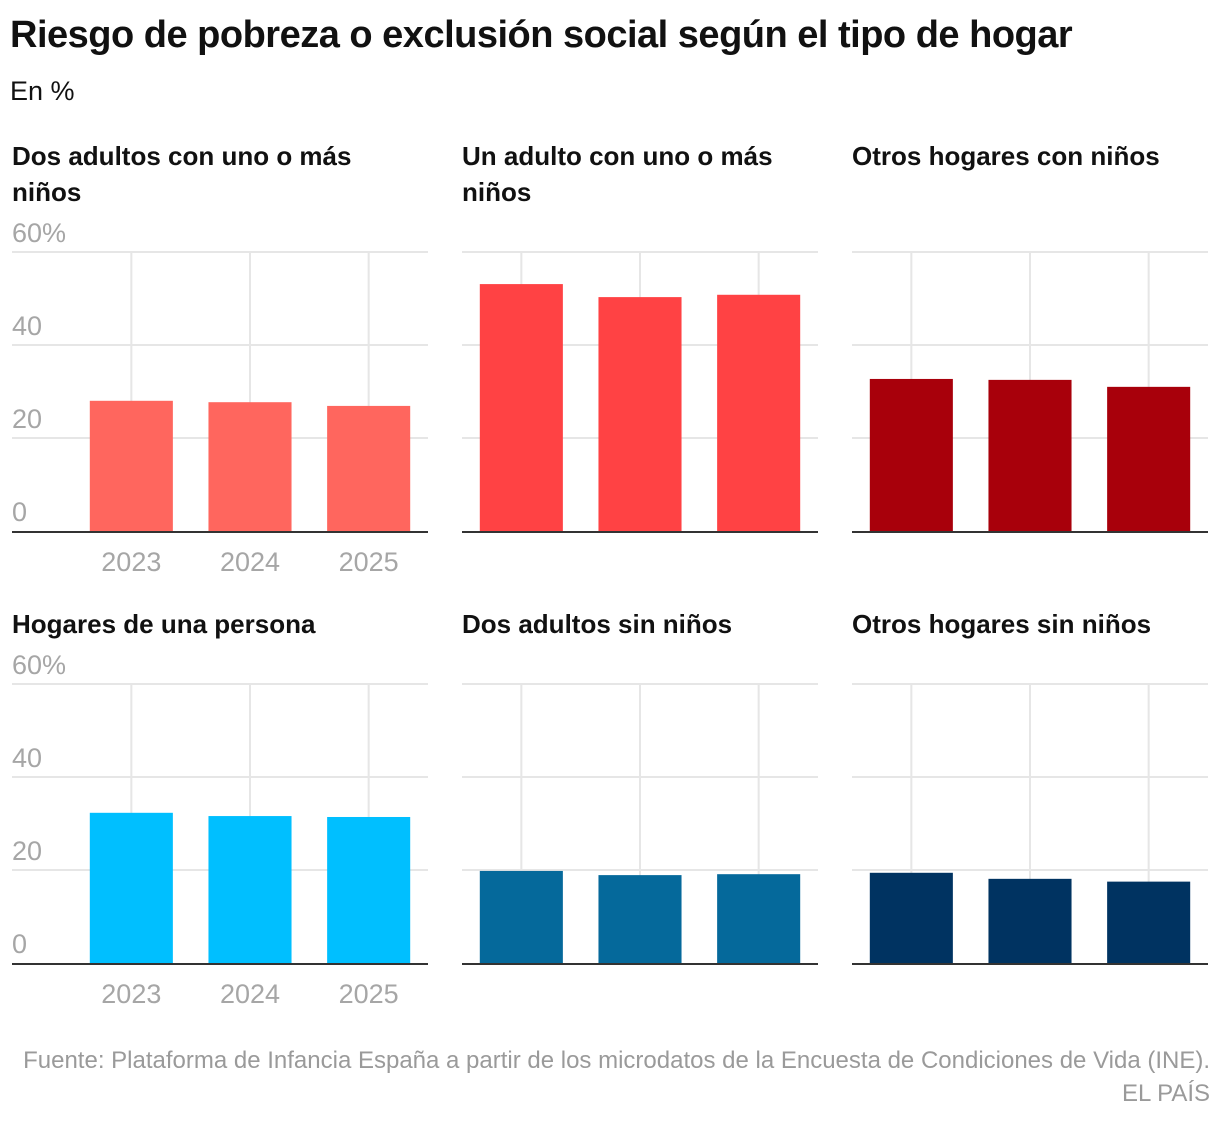 This screenshot has width=1220, height=1124. I want to click on panel-title-6: Otros hogares sin niños, so click(1002, 624).